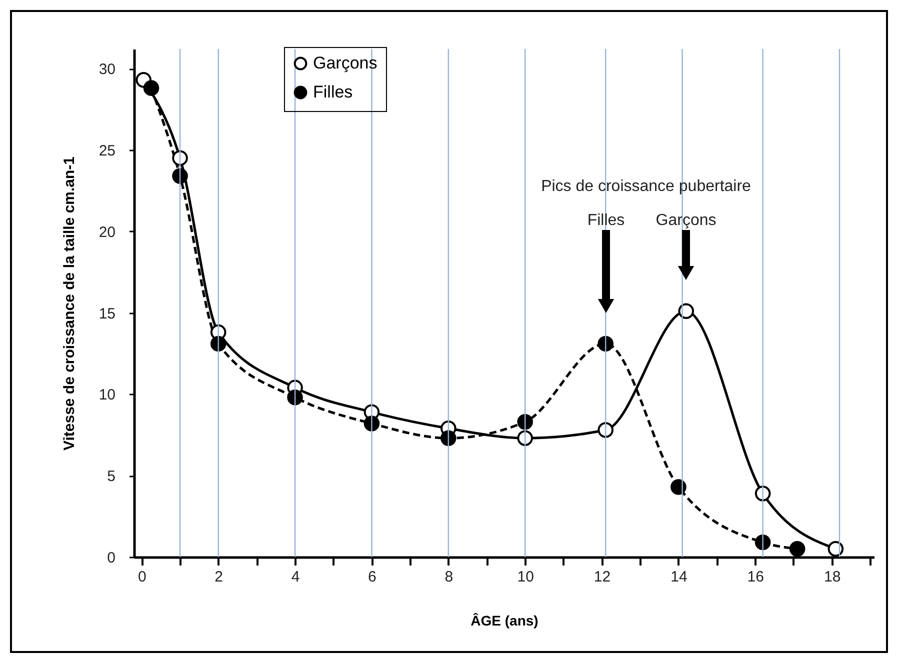  I want to click on legend-label: Filles, so click(333, 92).